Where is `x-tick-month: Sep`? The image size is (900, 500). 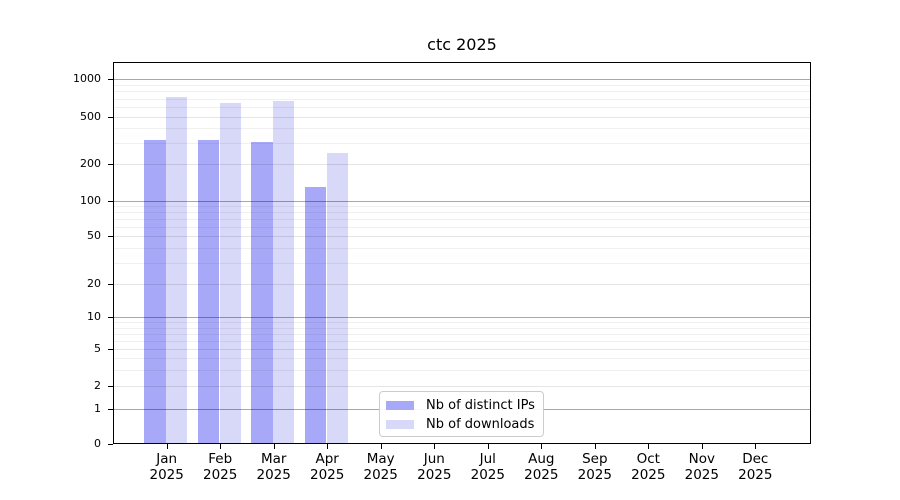
x-tick-month: Sep is located at coordinates (595, 459).